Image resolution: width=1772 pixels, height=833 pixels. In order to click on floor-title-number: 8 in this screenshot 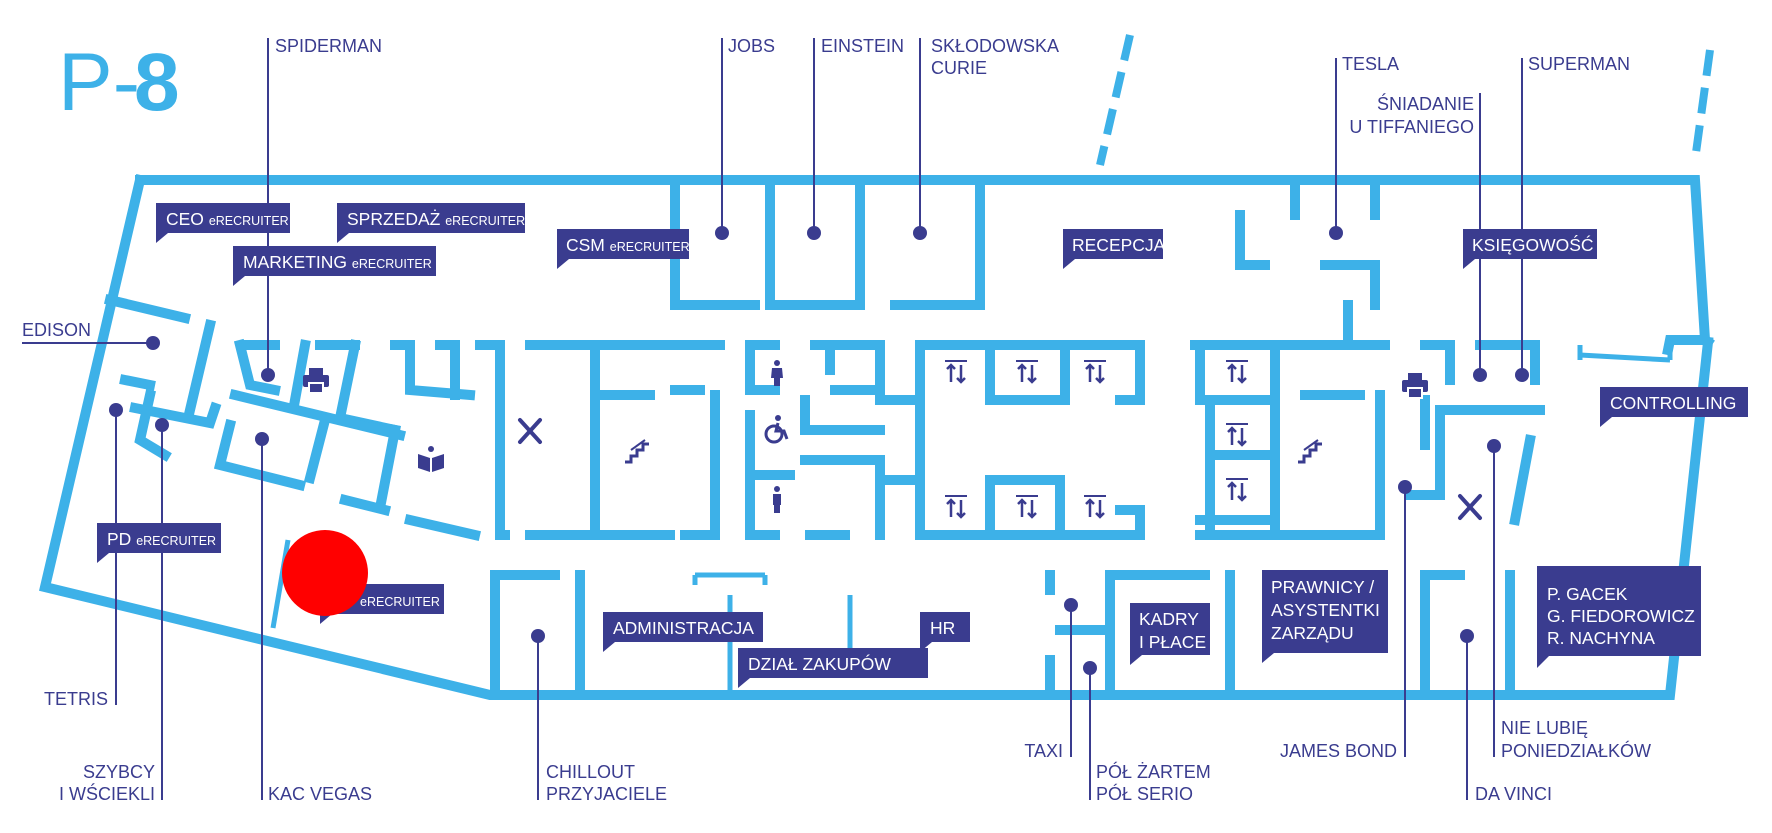, I will do `click(157, 82)`.